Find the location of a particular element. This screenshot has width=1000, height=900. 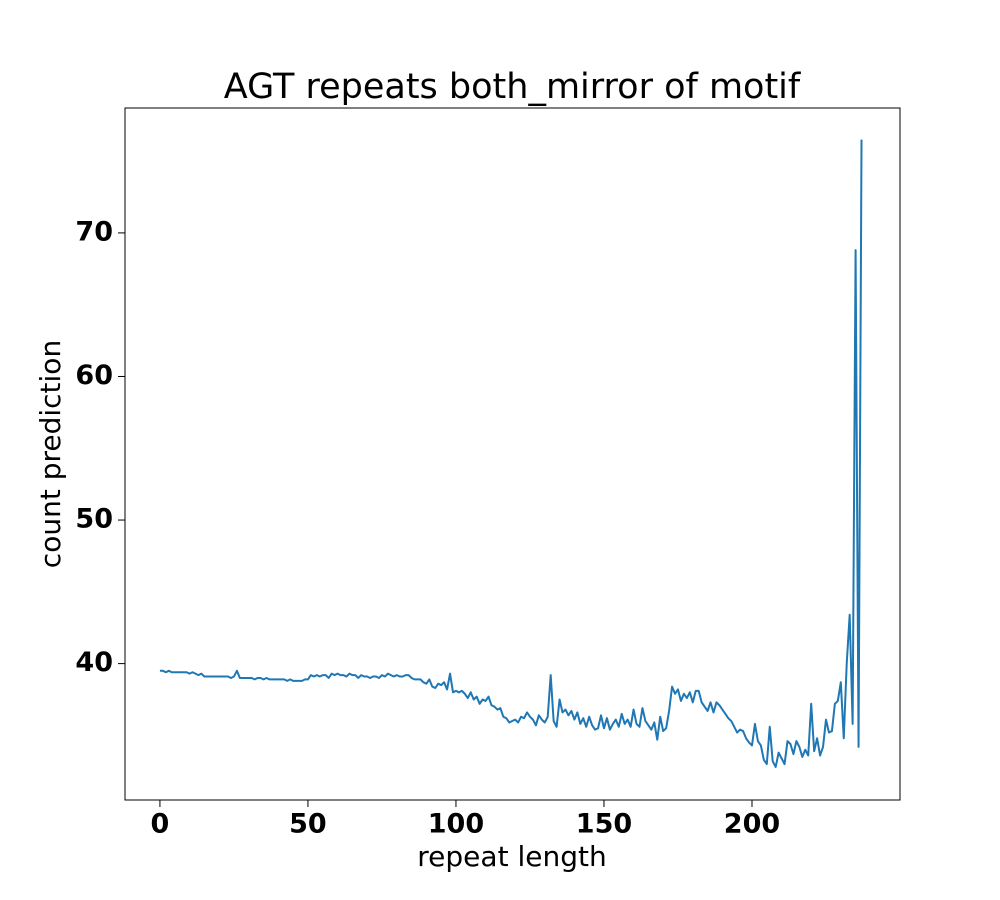

y-tick-label: 40 is located at coordinates (94, 662).